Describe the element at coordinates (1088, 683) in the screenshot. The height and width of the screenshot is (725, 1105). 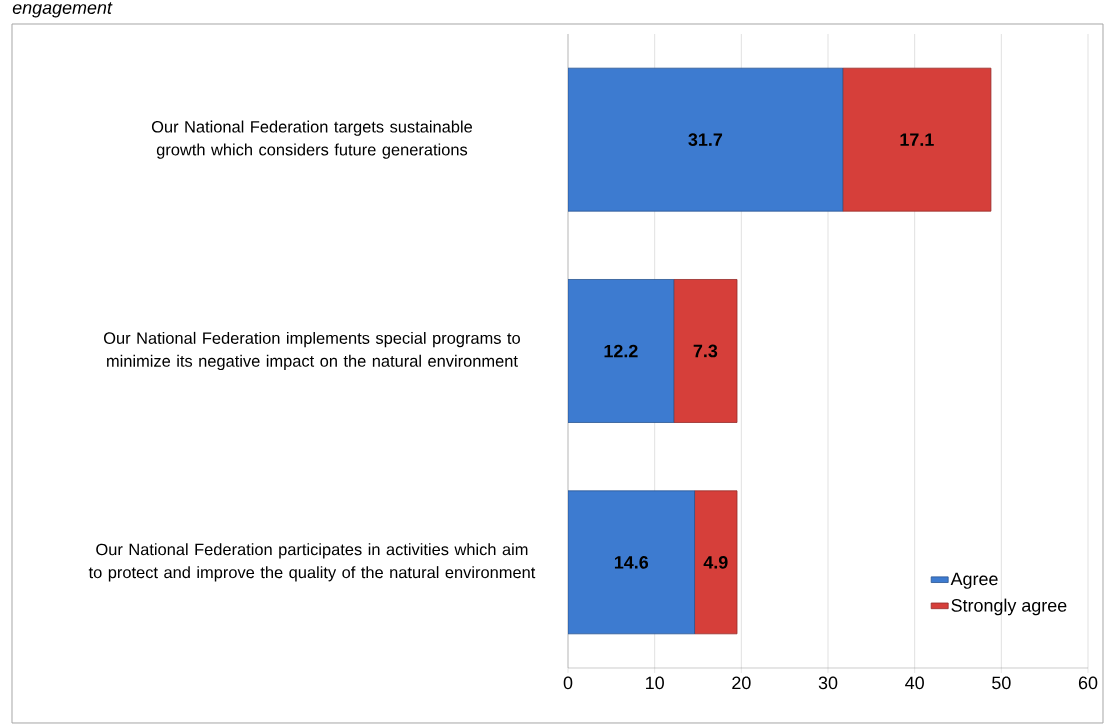
I see `x-tick-label: 60` at that location.